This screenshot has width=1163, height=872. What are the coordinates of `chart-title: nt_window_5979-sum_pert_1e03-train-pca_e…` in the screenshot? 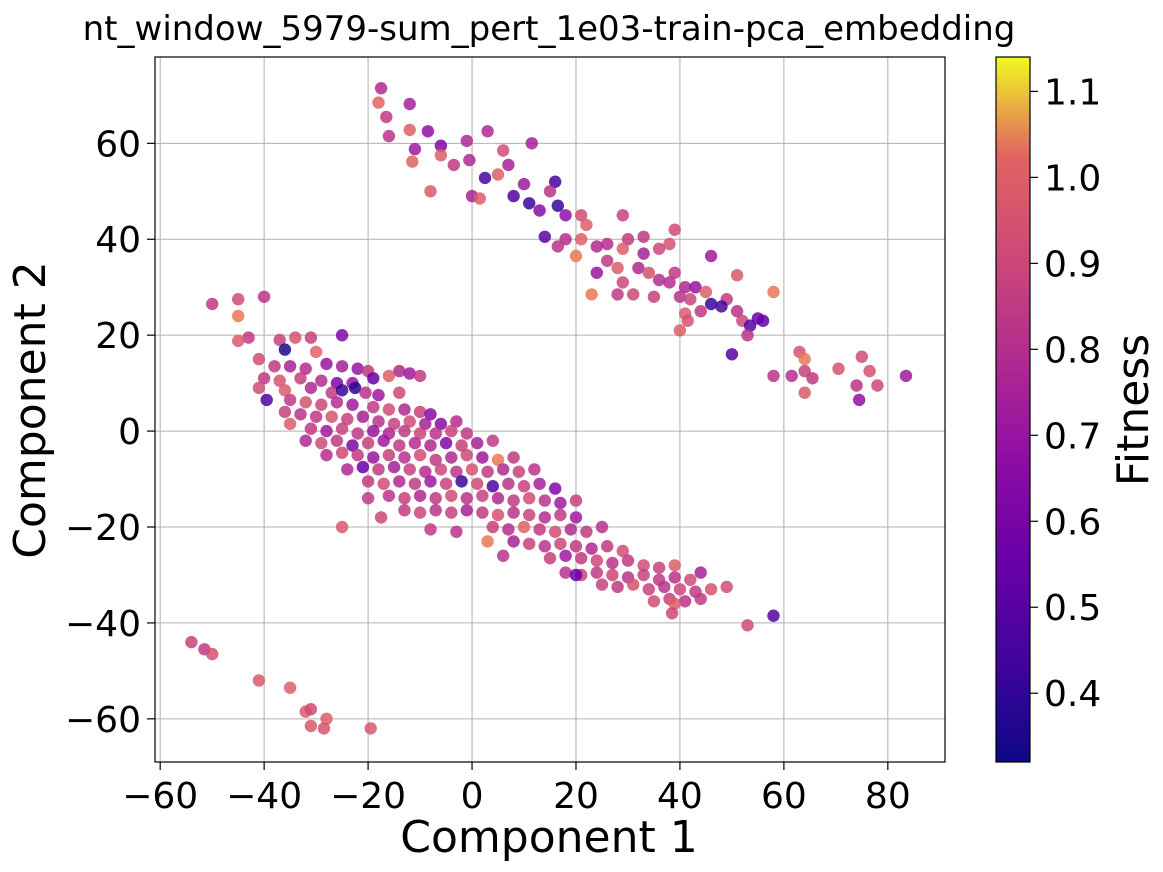 It's located at (549, 29).